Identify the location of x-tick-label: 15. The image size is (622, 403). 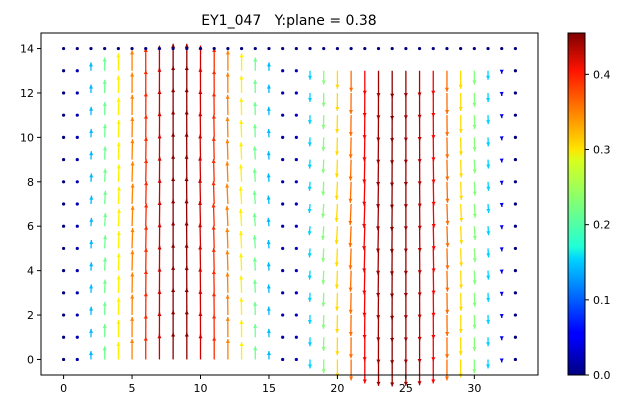
(269, 388).